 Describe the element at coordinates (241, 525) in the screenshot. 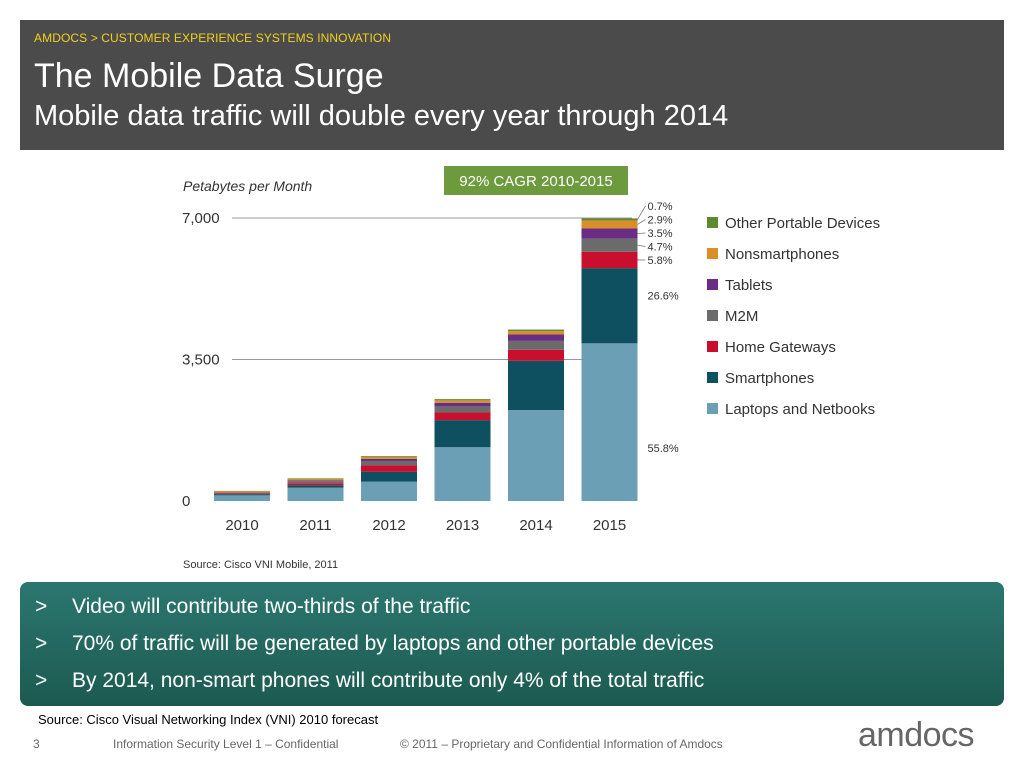

I see `x-tick-label: 2010` at that location.